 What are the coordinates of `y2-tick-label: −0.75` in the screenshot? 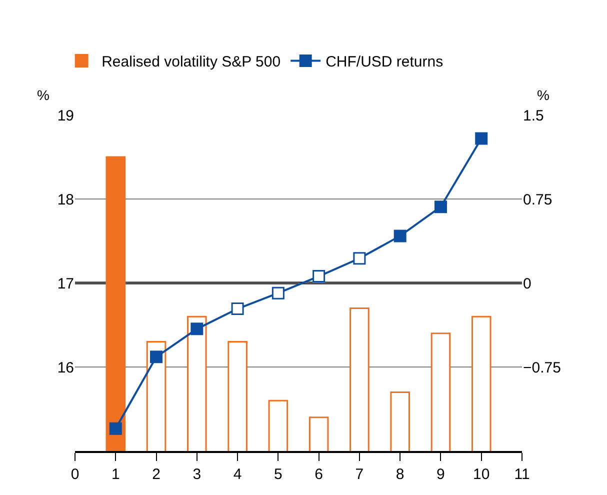 It's located at (542, 367).